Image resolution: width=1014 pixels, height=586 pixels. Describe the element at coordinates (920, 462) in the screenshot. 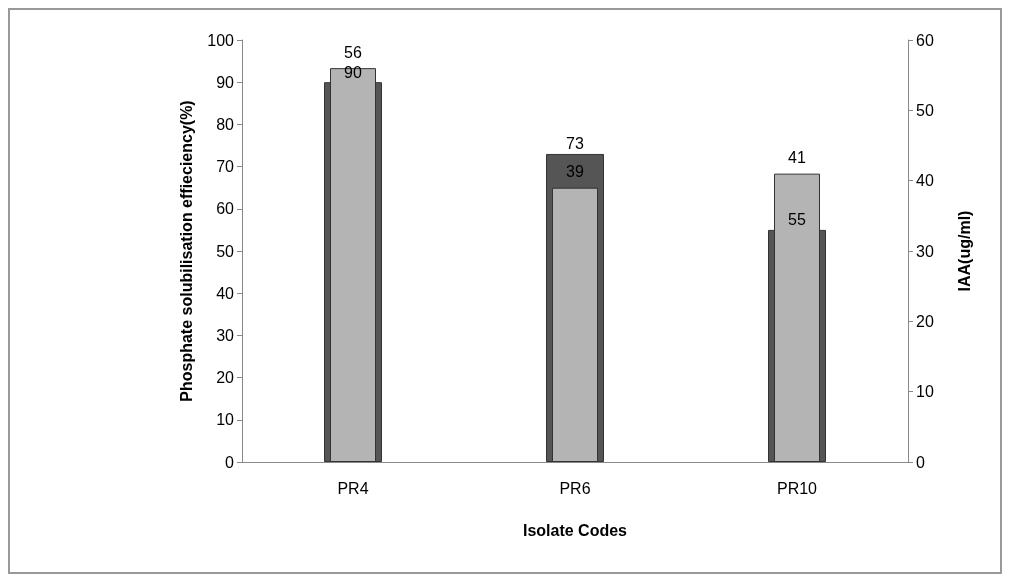

I see `y2-tick-label: 0` at that location.